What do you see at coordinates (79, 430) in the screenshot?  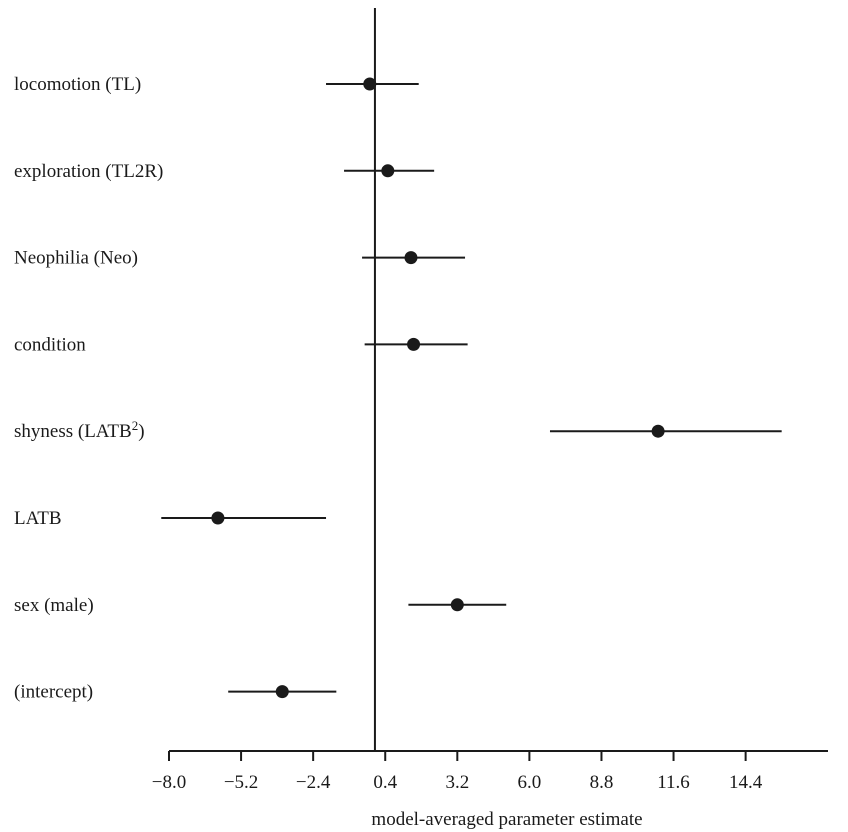 I see `row-label: shyness (LATB2)` at bounding box center [79, 430].